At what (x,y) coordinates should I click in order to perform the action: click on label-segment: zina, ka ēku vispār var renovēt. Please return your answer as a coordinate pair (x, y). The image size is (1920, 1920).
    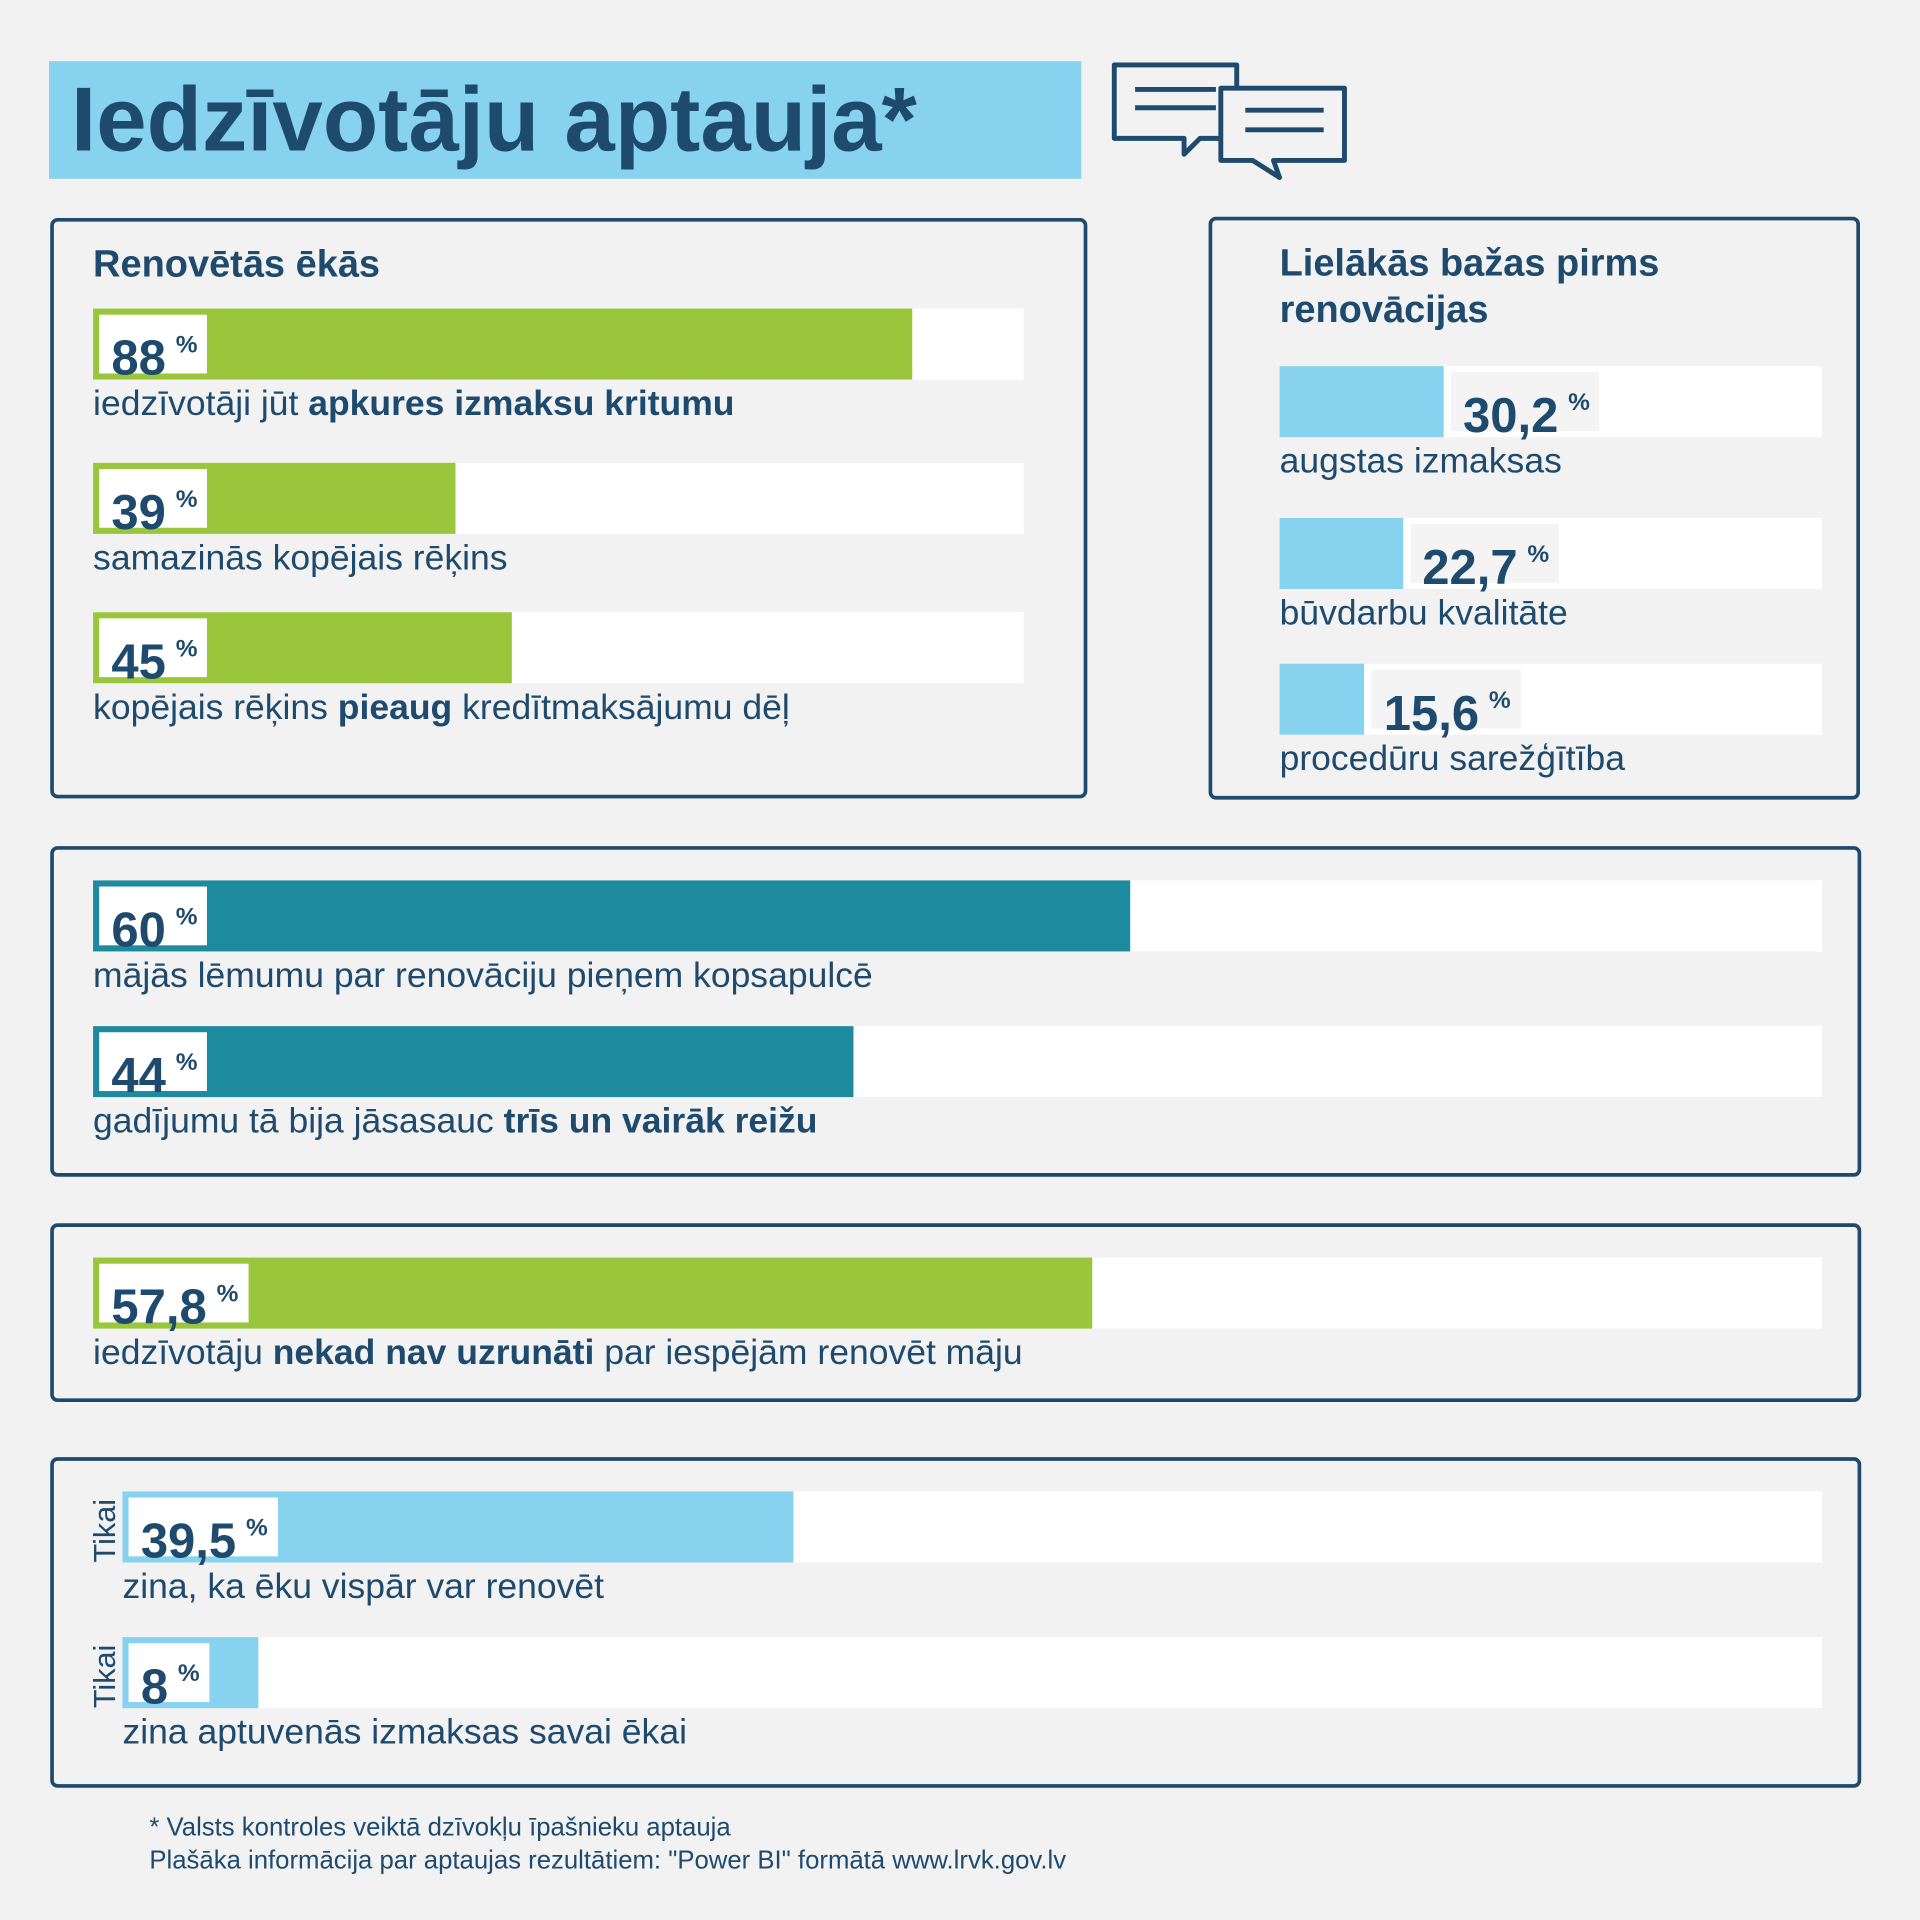
    Looking at the image, I should click on (363, 1587).